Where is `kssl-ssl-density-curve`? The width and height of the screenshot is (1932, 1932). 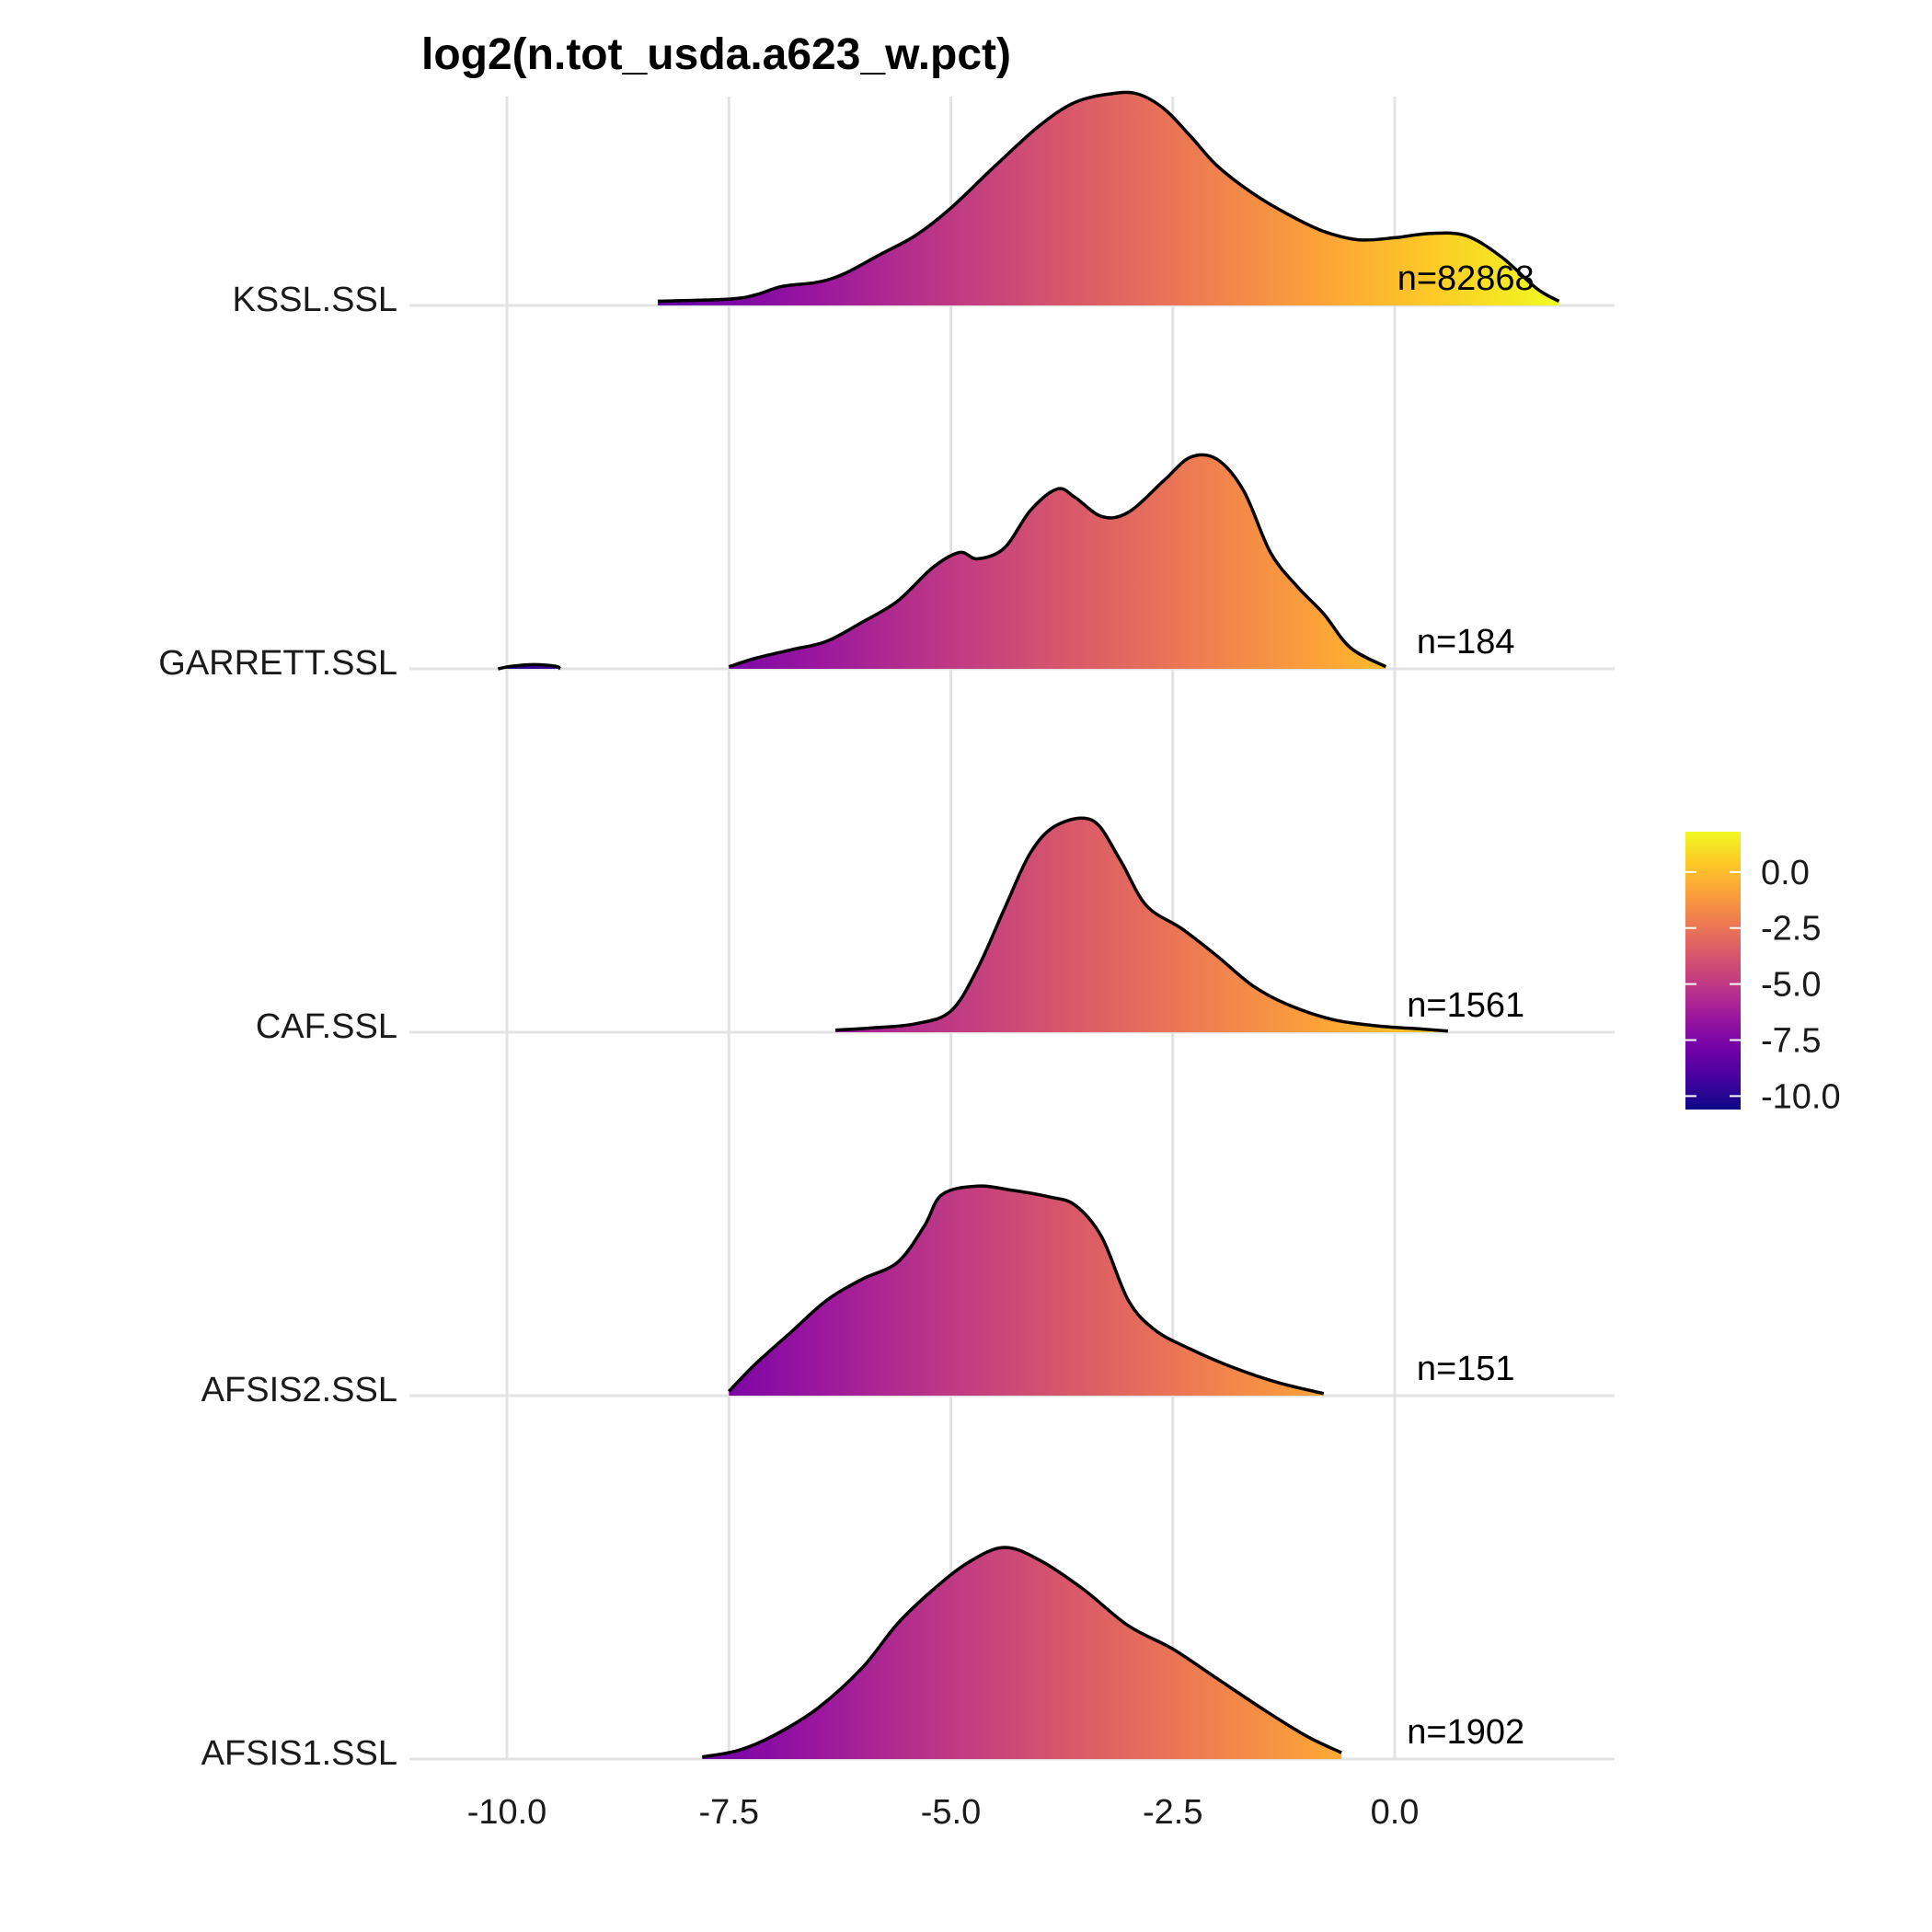
kssl-ssl-density-curve is located at coordinates (1108, 197).